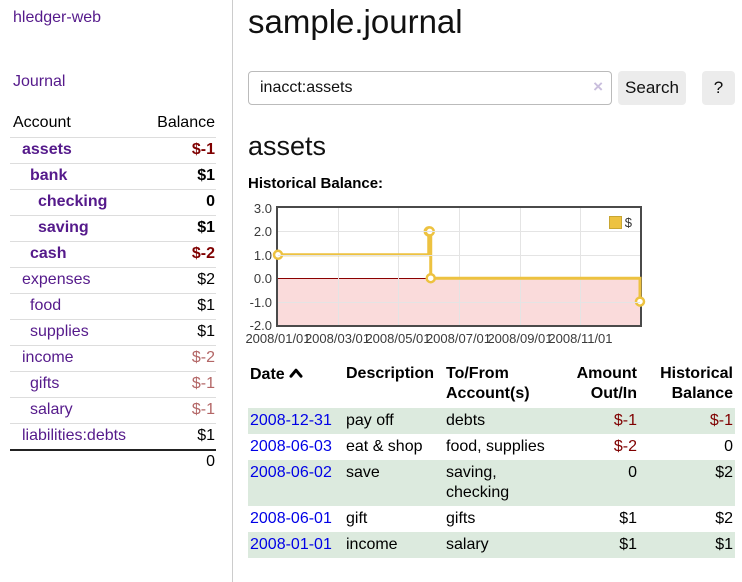 The width and height of the screenshot is (742, 582). What do you see at coordinates (491, 421) in the screenshot?
I see `register-row: 2008-12-31 pay off debts $-1 $-1` at bounding box center [491, 421].